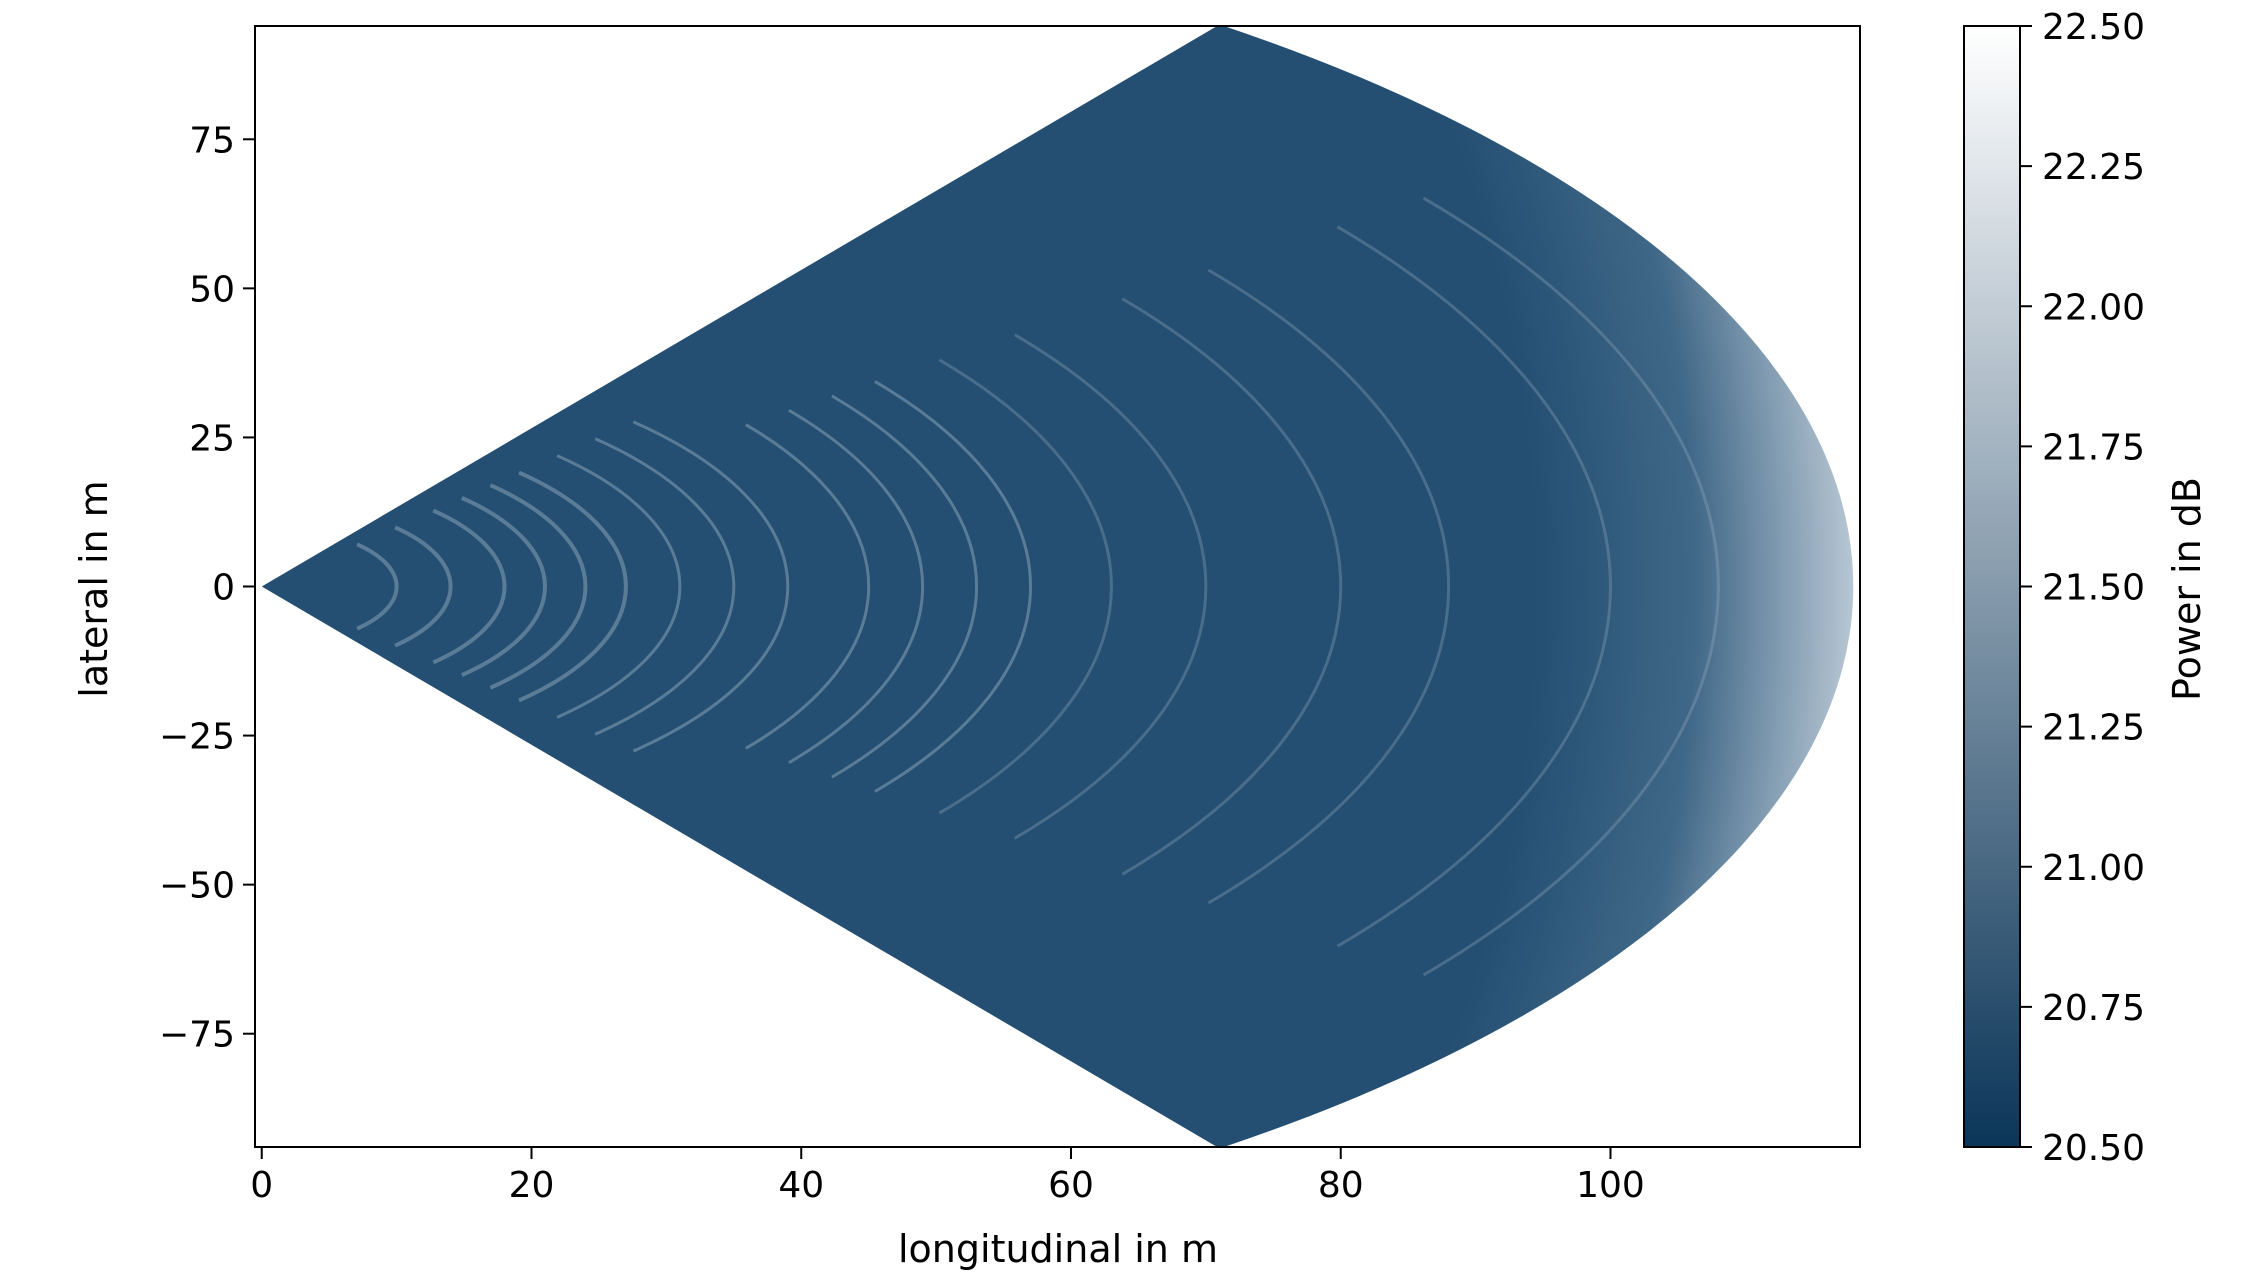 This screenshot has height=1272, width=2261. Describe the element at coordinates (2093, 588) in the screenshot. I see `colorbar-tick-label: 21.50` at that location.